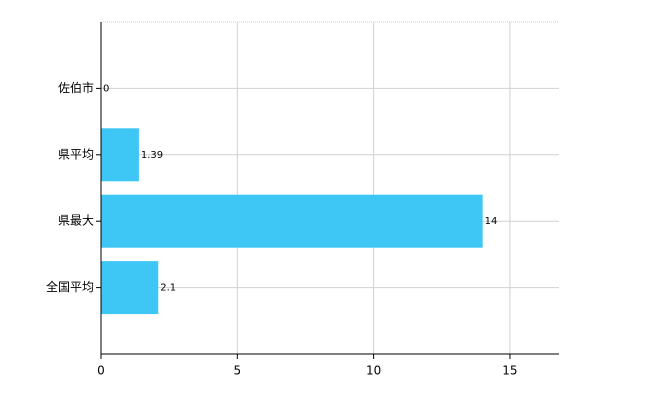  Describe the element at coordinates (70, 286) in the screenshot. I see `y-tick-label: 全国平均` at that location.